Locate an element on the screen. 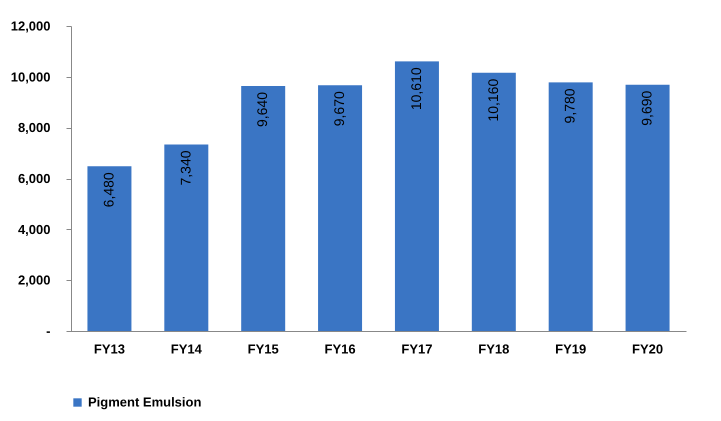  y-tick-label: - is located at coordinates (48, 331).